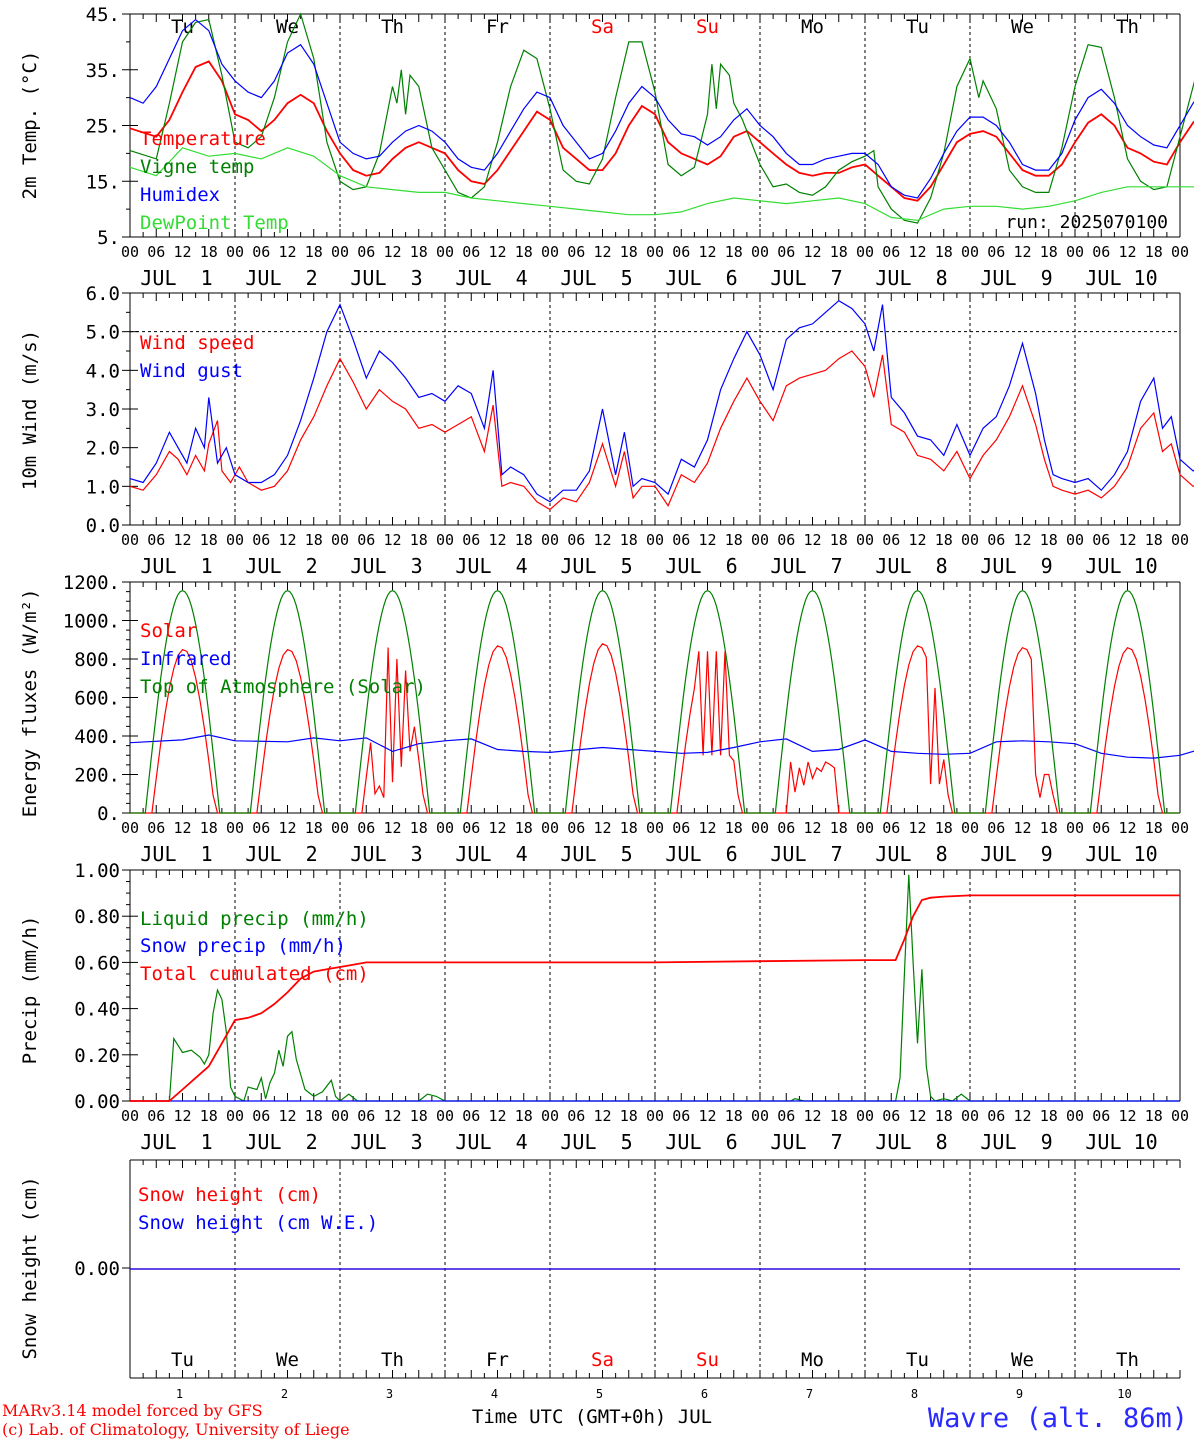  Describe the element at coordinates (1086, 222) in the screenshot. I see `run-label: run: 2025070100` at that location.